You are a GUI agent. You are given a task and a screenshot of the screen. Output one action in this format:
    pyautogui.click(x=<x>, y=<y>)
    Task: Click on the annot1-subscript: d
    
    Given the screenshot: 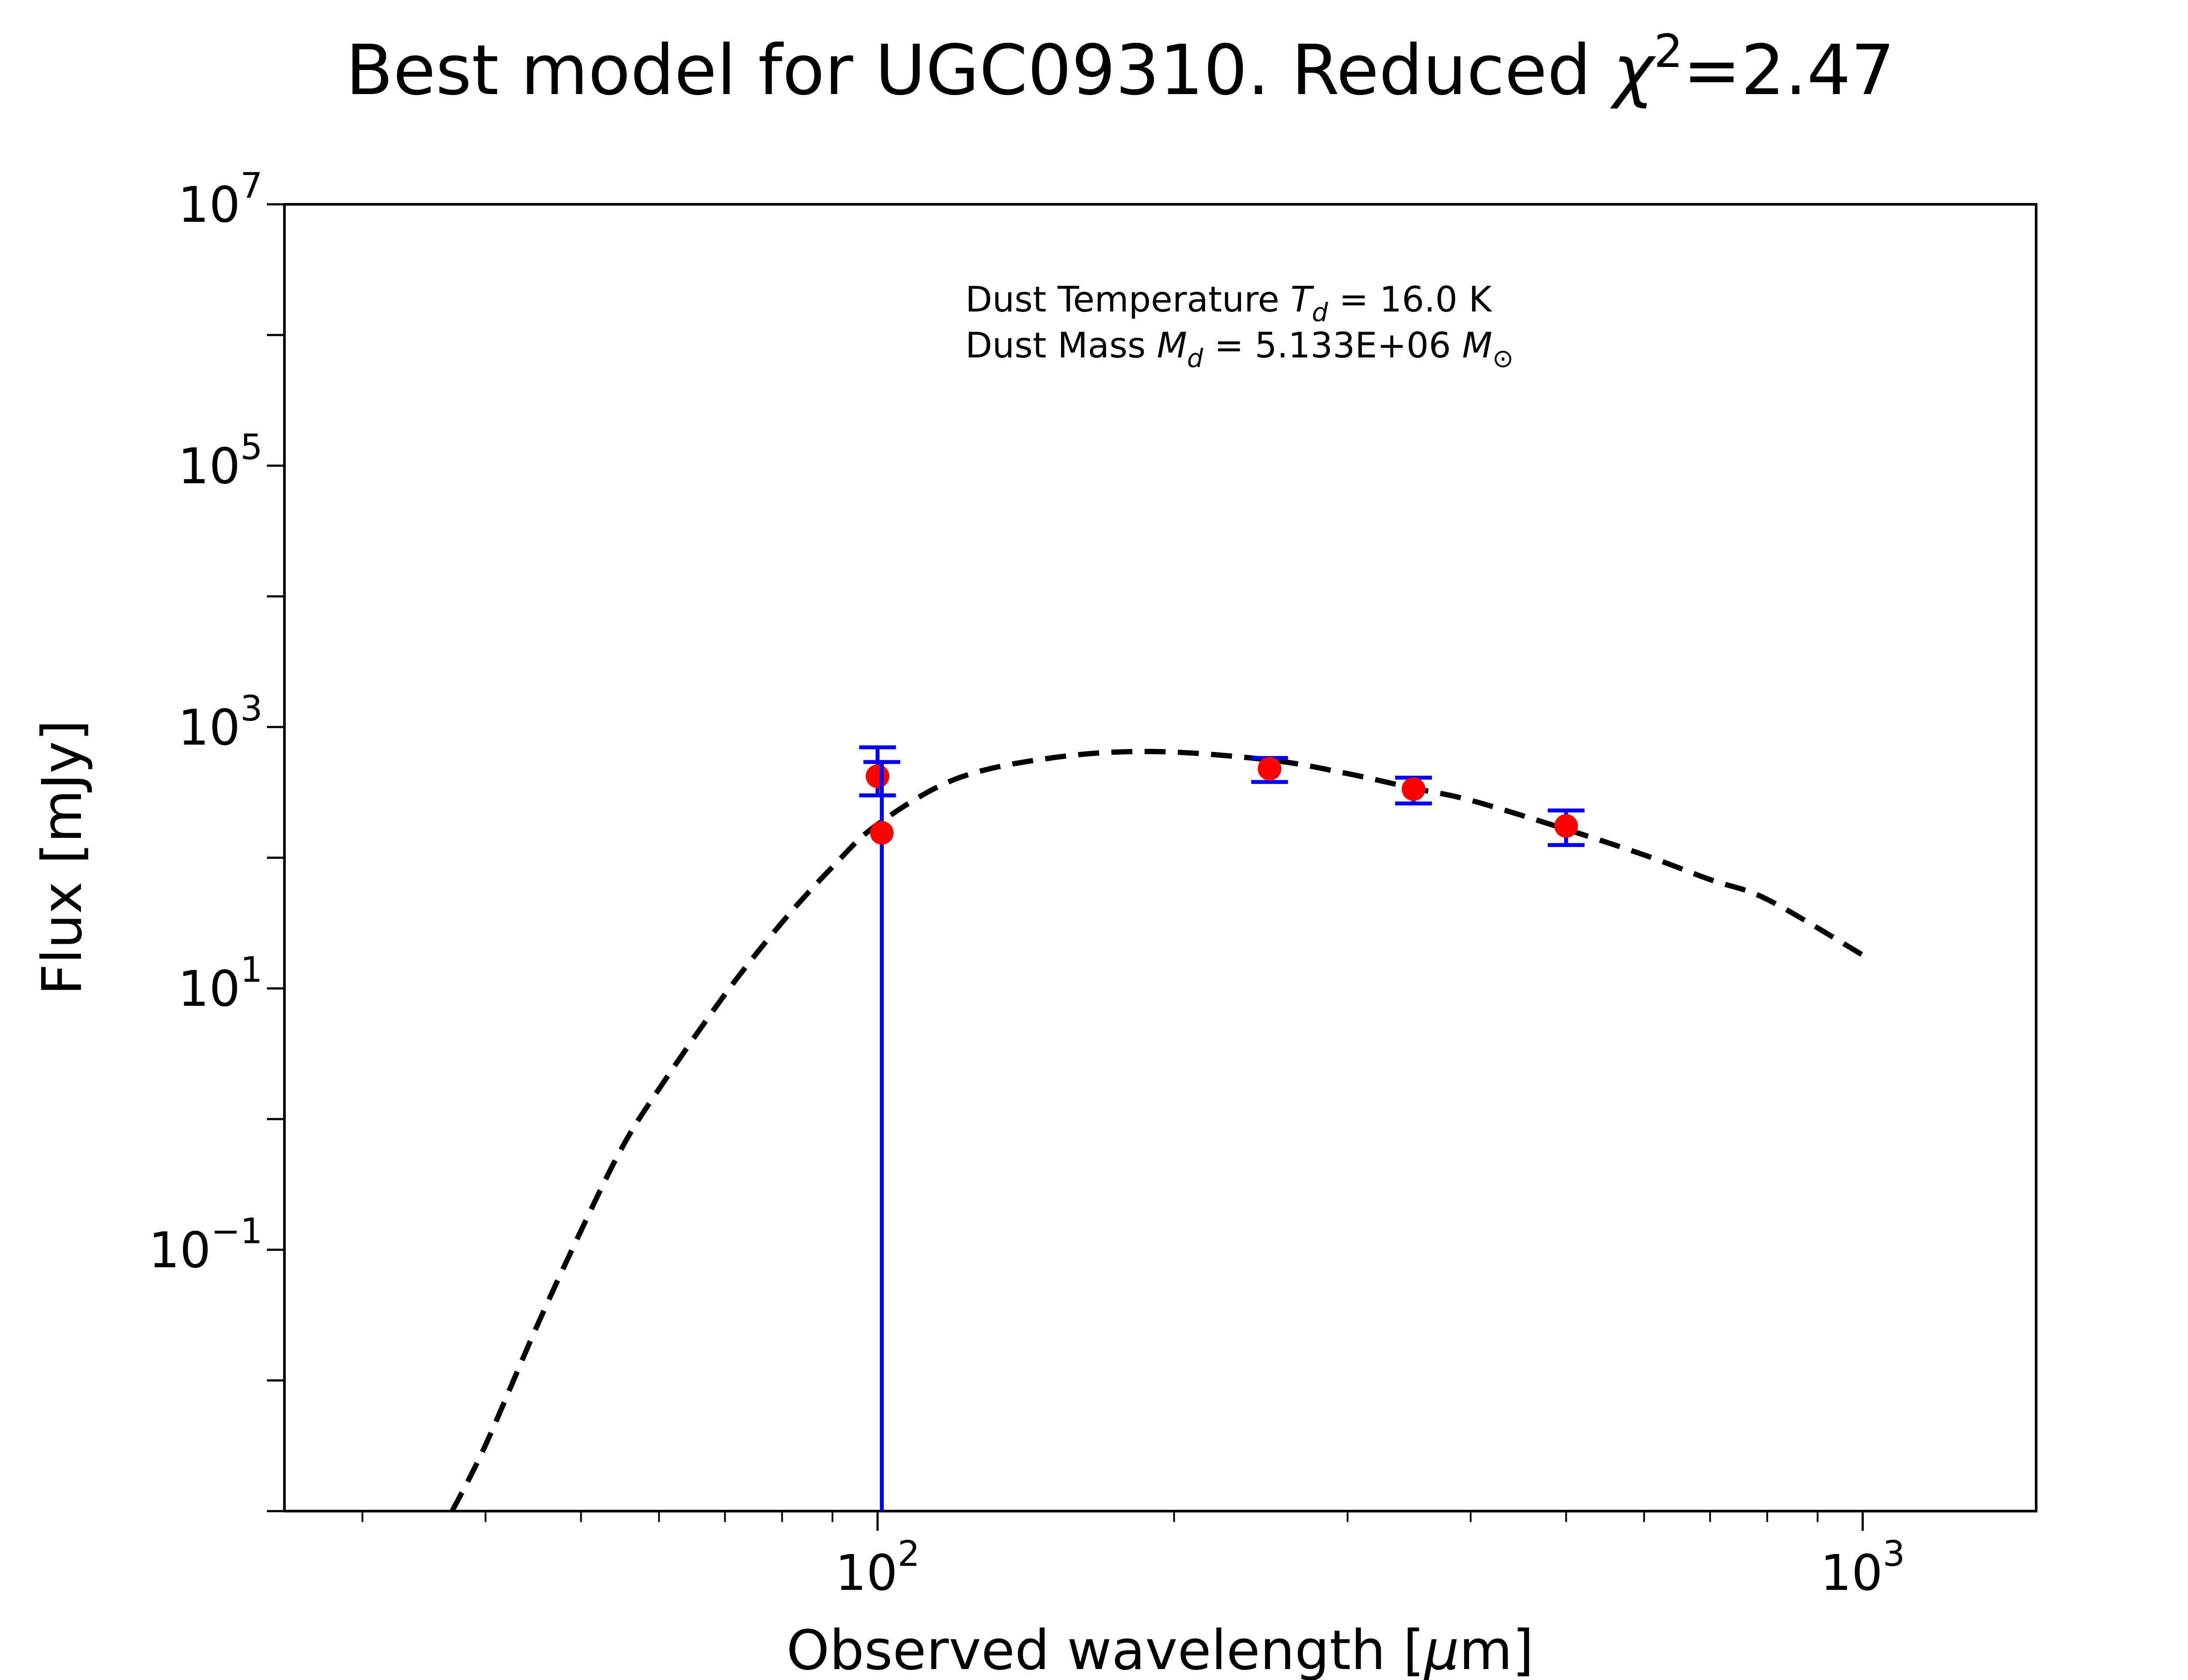 What is the action you would take?
    pyautogui.click(x=1320, y=312)
    